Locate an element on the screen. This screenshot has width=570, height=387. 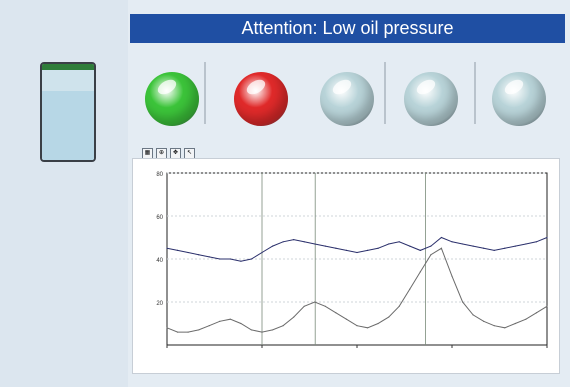
alarm-banner: Attention: Low oil pressure is located at coordinates (347, 28).